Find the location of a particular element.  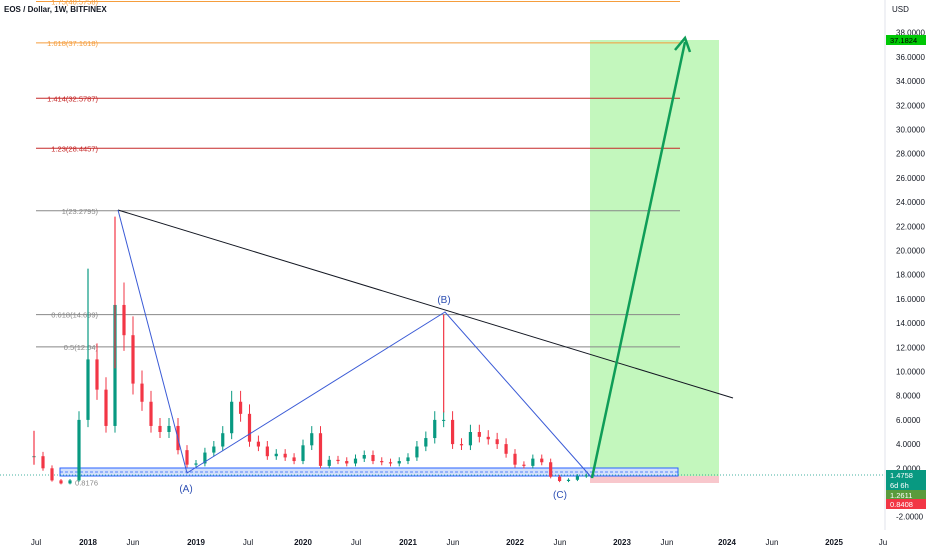

support-band is located at coordinates (442, 472).